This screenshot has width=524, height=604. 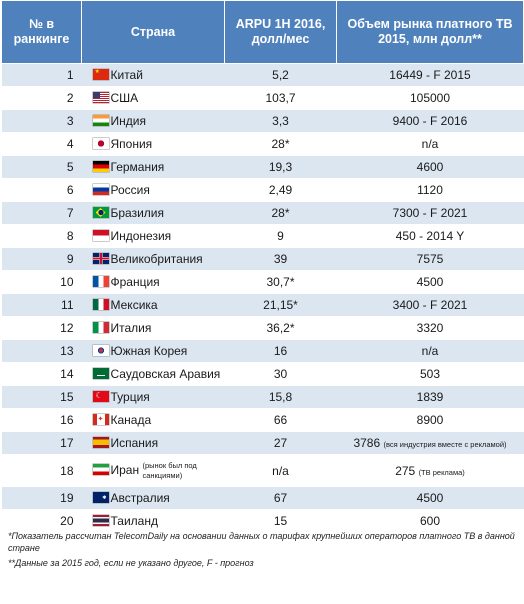 What do you see at coordinates (131, 420) in the screenshot?
I see `country-name: Канада` at bounding box center [131, 420].